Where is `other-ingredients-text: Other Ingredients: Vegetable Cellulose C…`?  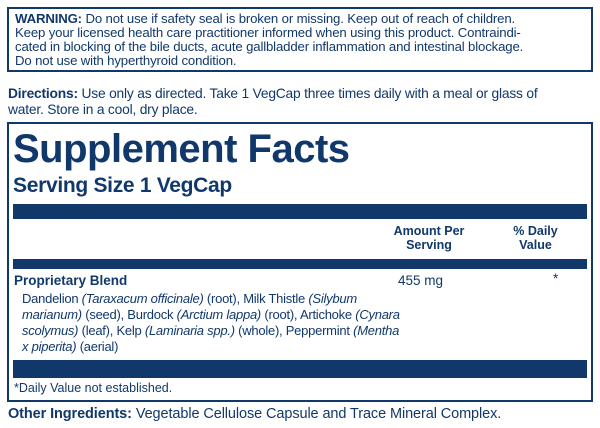
other-ingredients-text: Other Ingredients: Vegetable Cellulose C… is located at coordinates (255, 414).